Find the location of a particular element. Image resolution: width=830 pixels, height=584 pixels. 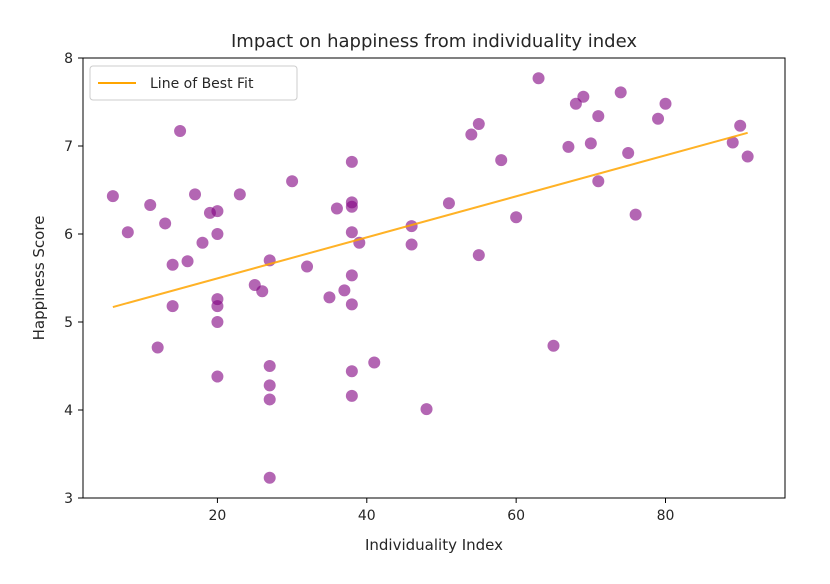

y-tick-label: 6 is located at coordinates (68, 235).